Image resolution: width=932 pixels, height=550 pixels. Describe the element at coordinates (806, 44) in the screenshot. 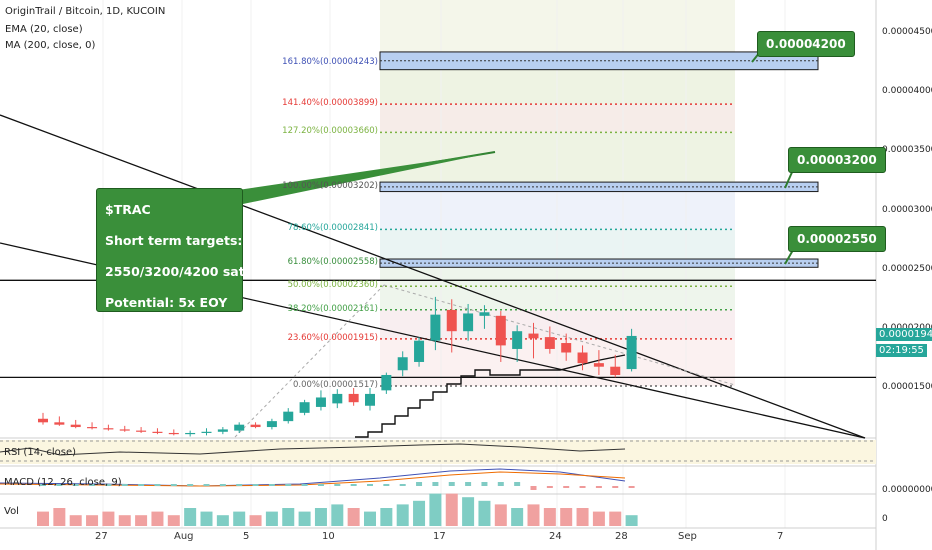

I see `callout-target-4200: 0.00004200` at that location.